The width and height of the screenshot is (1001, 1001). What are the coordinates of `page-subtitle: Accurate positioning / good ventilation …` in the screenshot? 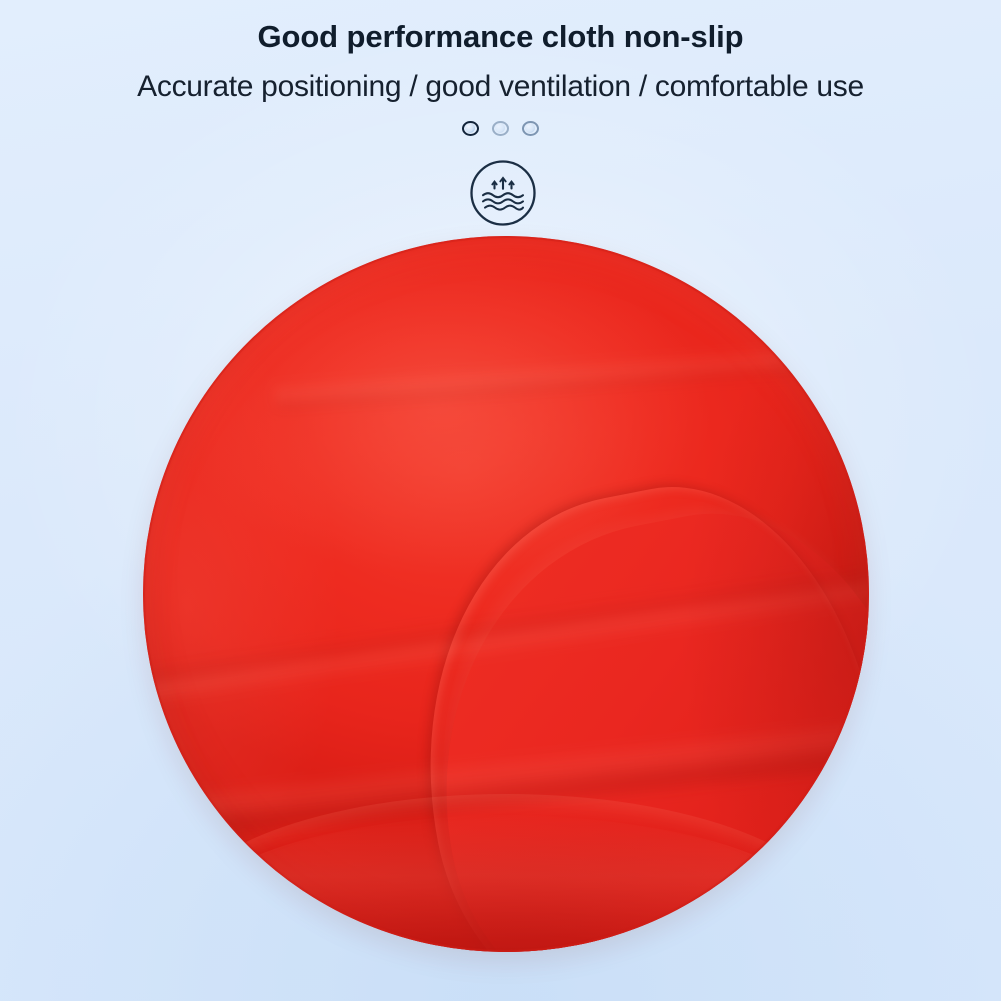 It's located at (500, 86).